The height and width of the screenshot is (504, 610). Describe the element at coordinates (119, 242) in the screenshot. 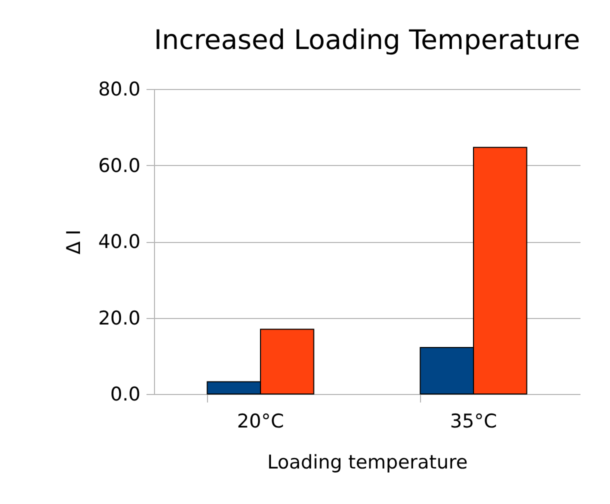

I see `y-tick-label: 40.0` at that location.